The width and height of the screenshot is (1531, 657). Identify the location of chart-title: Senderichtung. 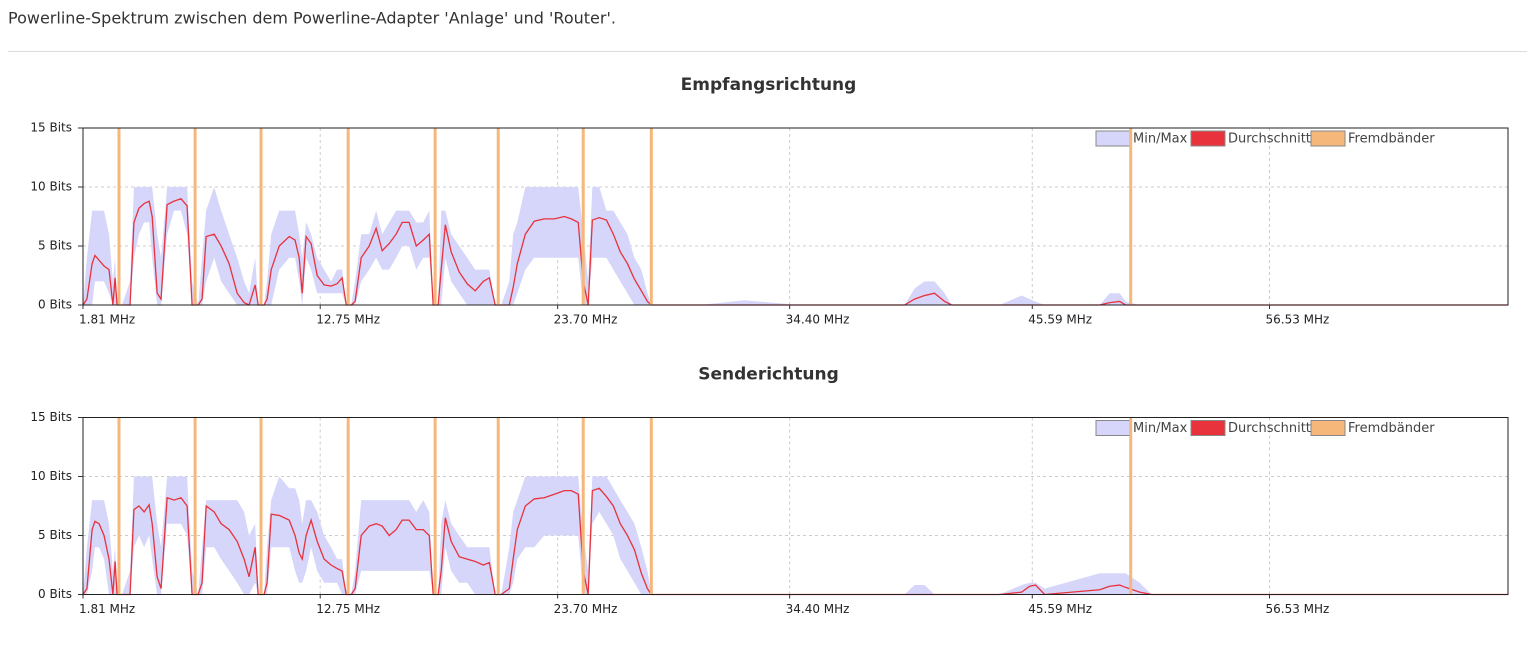
(768, 375).